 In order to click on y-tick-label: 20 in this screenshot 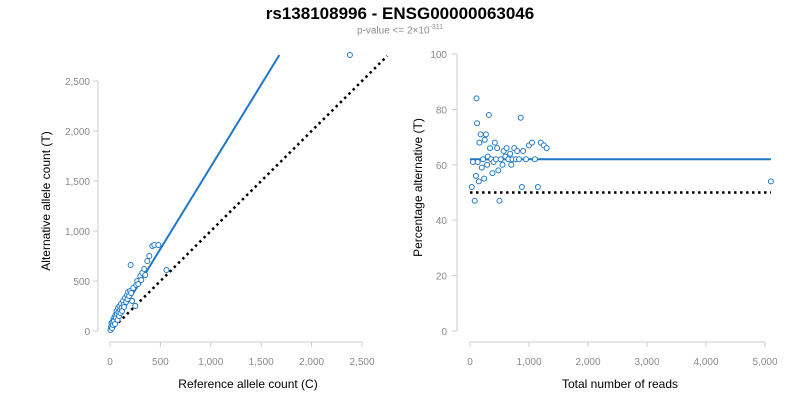, I will do `click(442, 277)`.